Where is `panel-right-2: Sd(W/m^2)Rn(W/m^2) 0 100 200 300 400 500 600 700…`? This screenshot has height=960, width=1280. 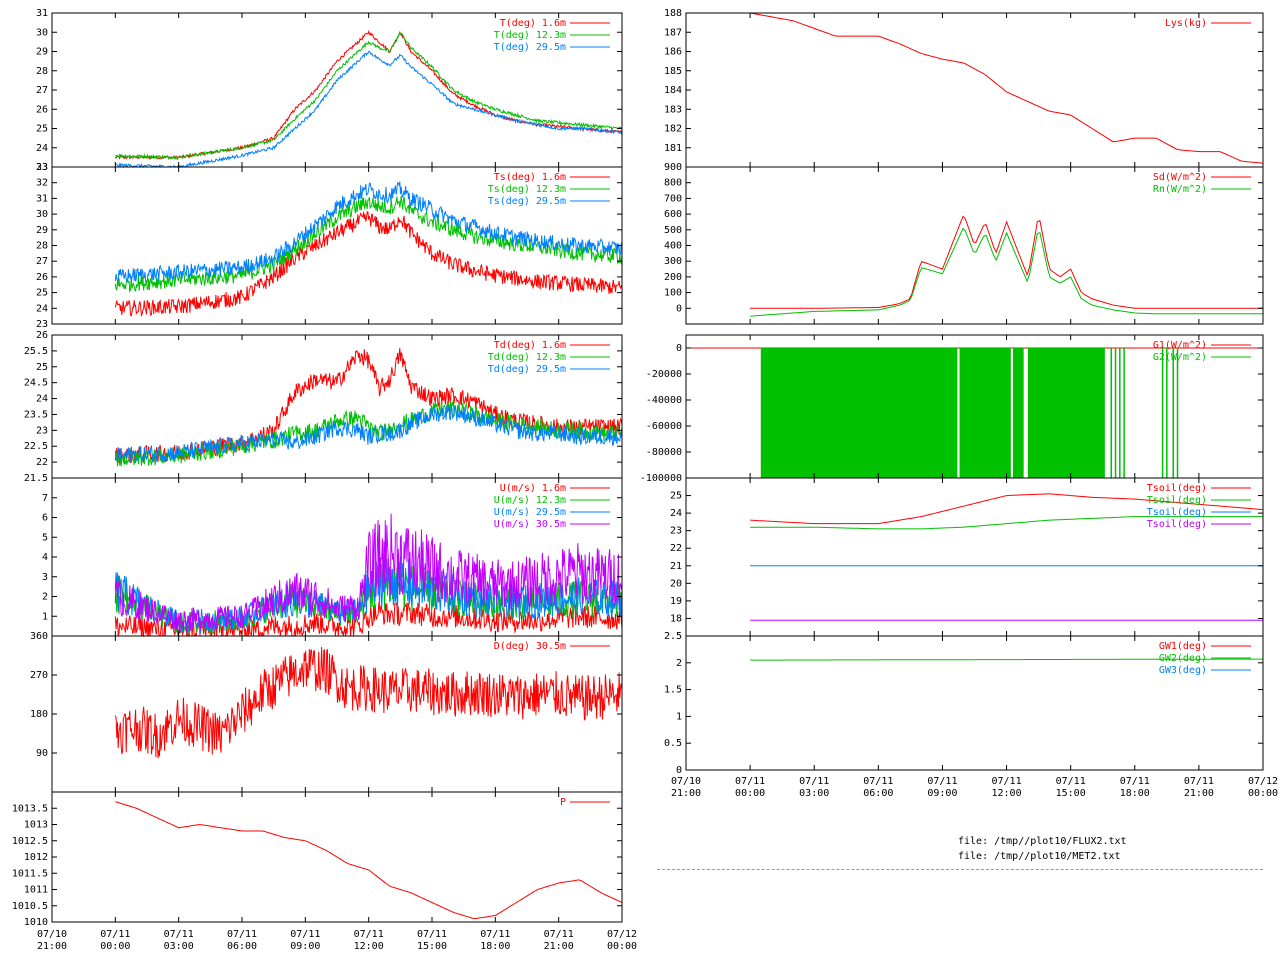
panel-right-2: Sd(W/m^2)Rn(W/m^2) 0 100 200 300 400 500 600 700… is located at coordinates (964, 243).